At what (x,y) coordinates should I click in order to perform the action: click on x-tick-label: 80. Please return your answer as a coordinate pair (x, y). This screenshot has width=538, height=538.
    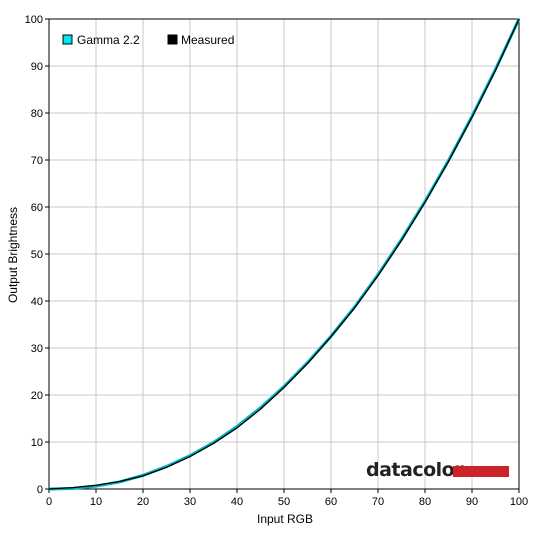
    Looking at the image, I should click on (425, 502).